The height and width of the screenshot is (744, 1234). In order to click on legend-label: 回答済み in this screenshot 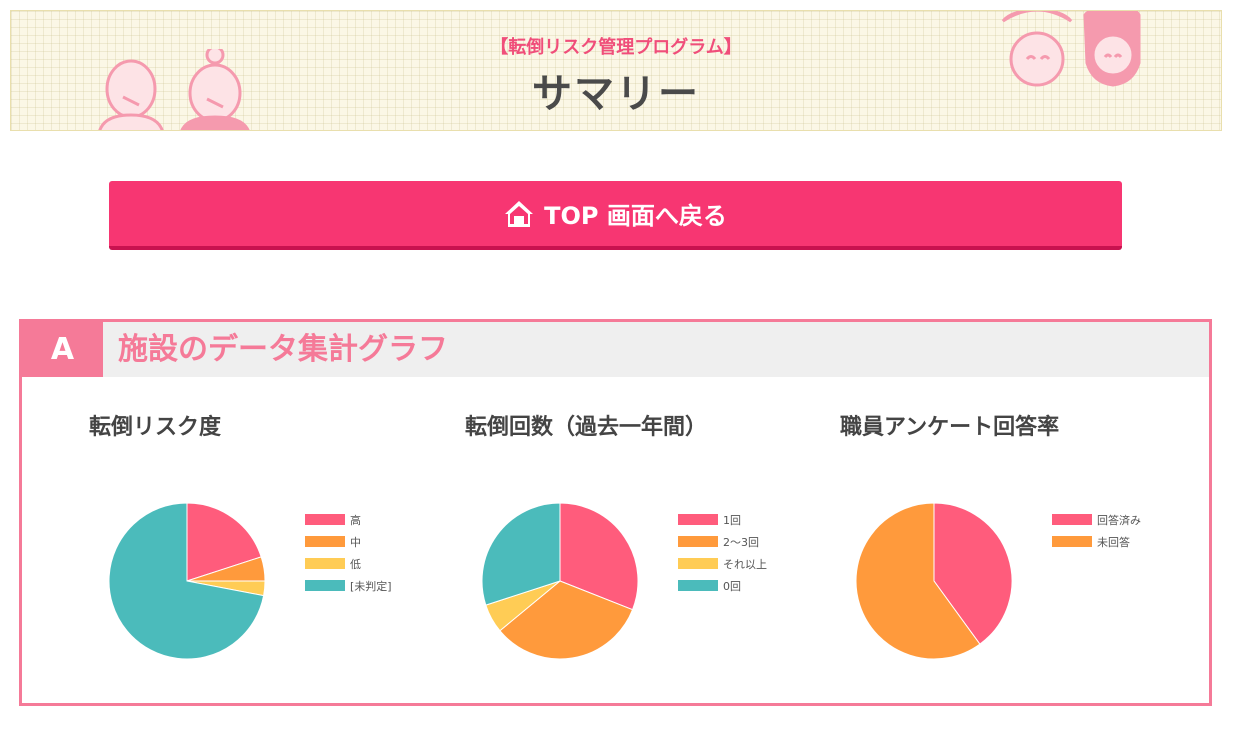, I will do `click(1119, 520)`.